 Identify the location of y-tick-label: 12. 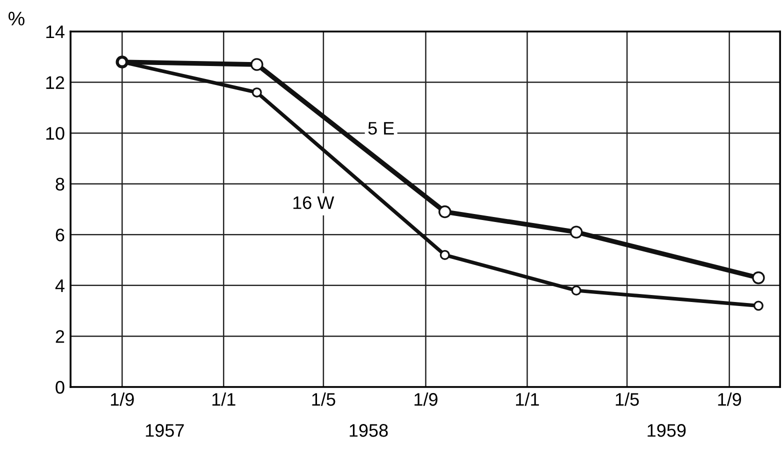
(55, 82).